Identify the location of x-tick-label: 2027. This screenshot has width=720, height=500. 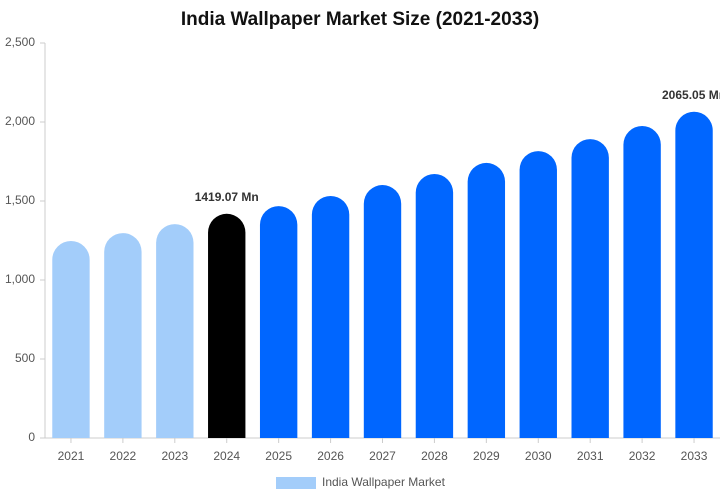
(382, 456).